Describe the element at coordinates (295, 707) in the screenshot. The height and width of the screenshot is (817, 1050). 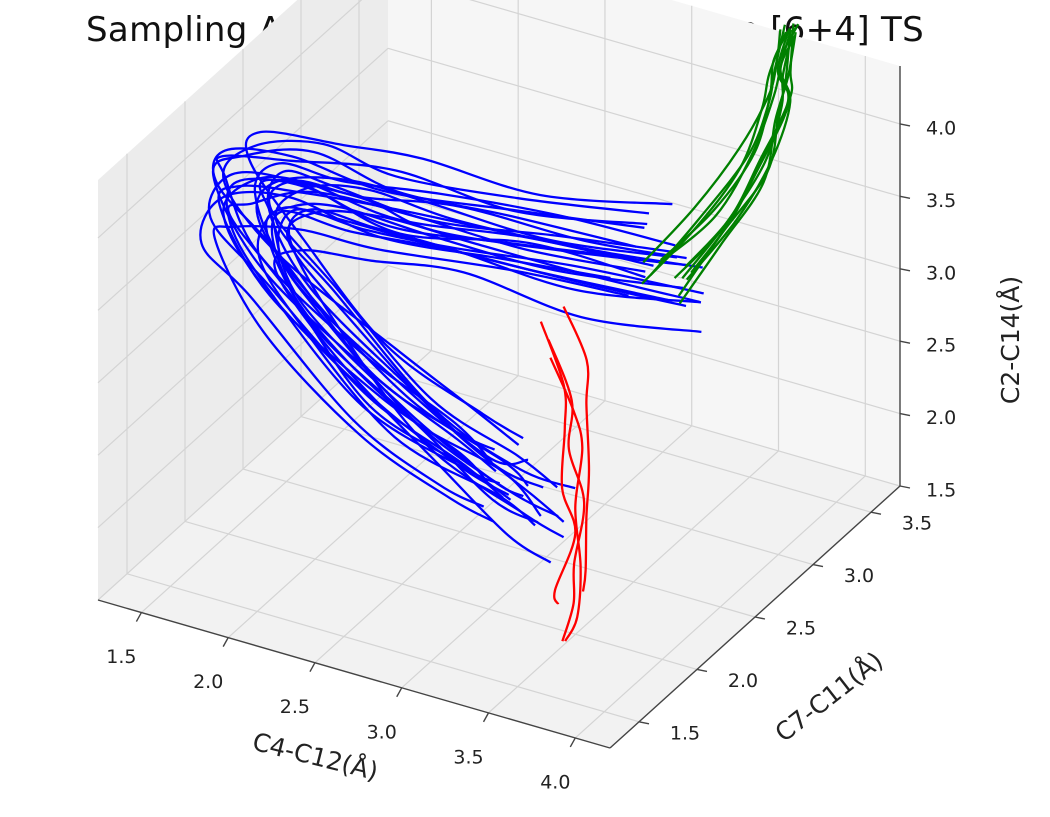
I see `x-tick-label: 2.5` at that location.